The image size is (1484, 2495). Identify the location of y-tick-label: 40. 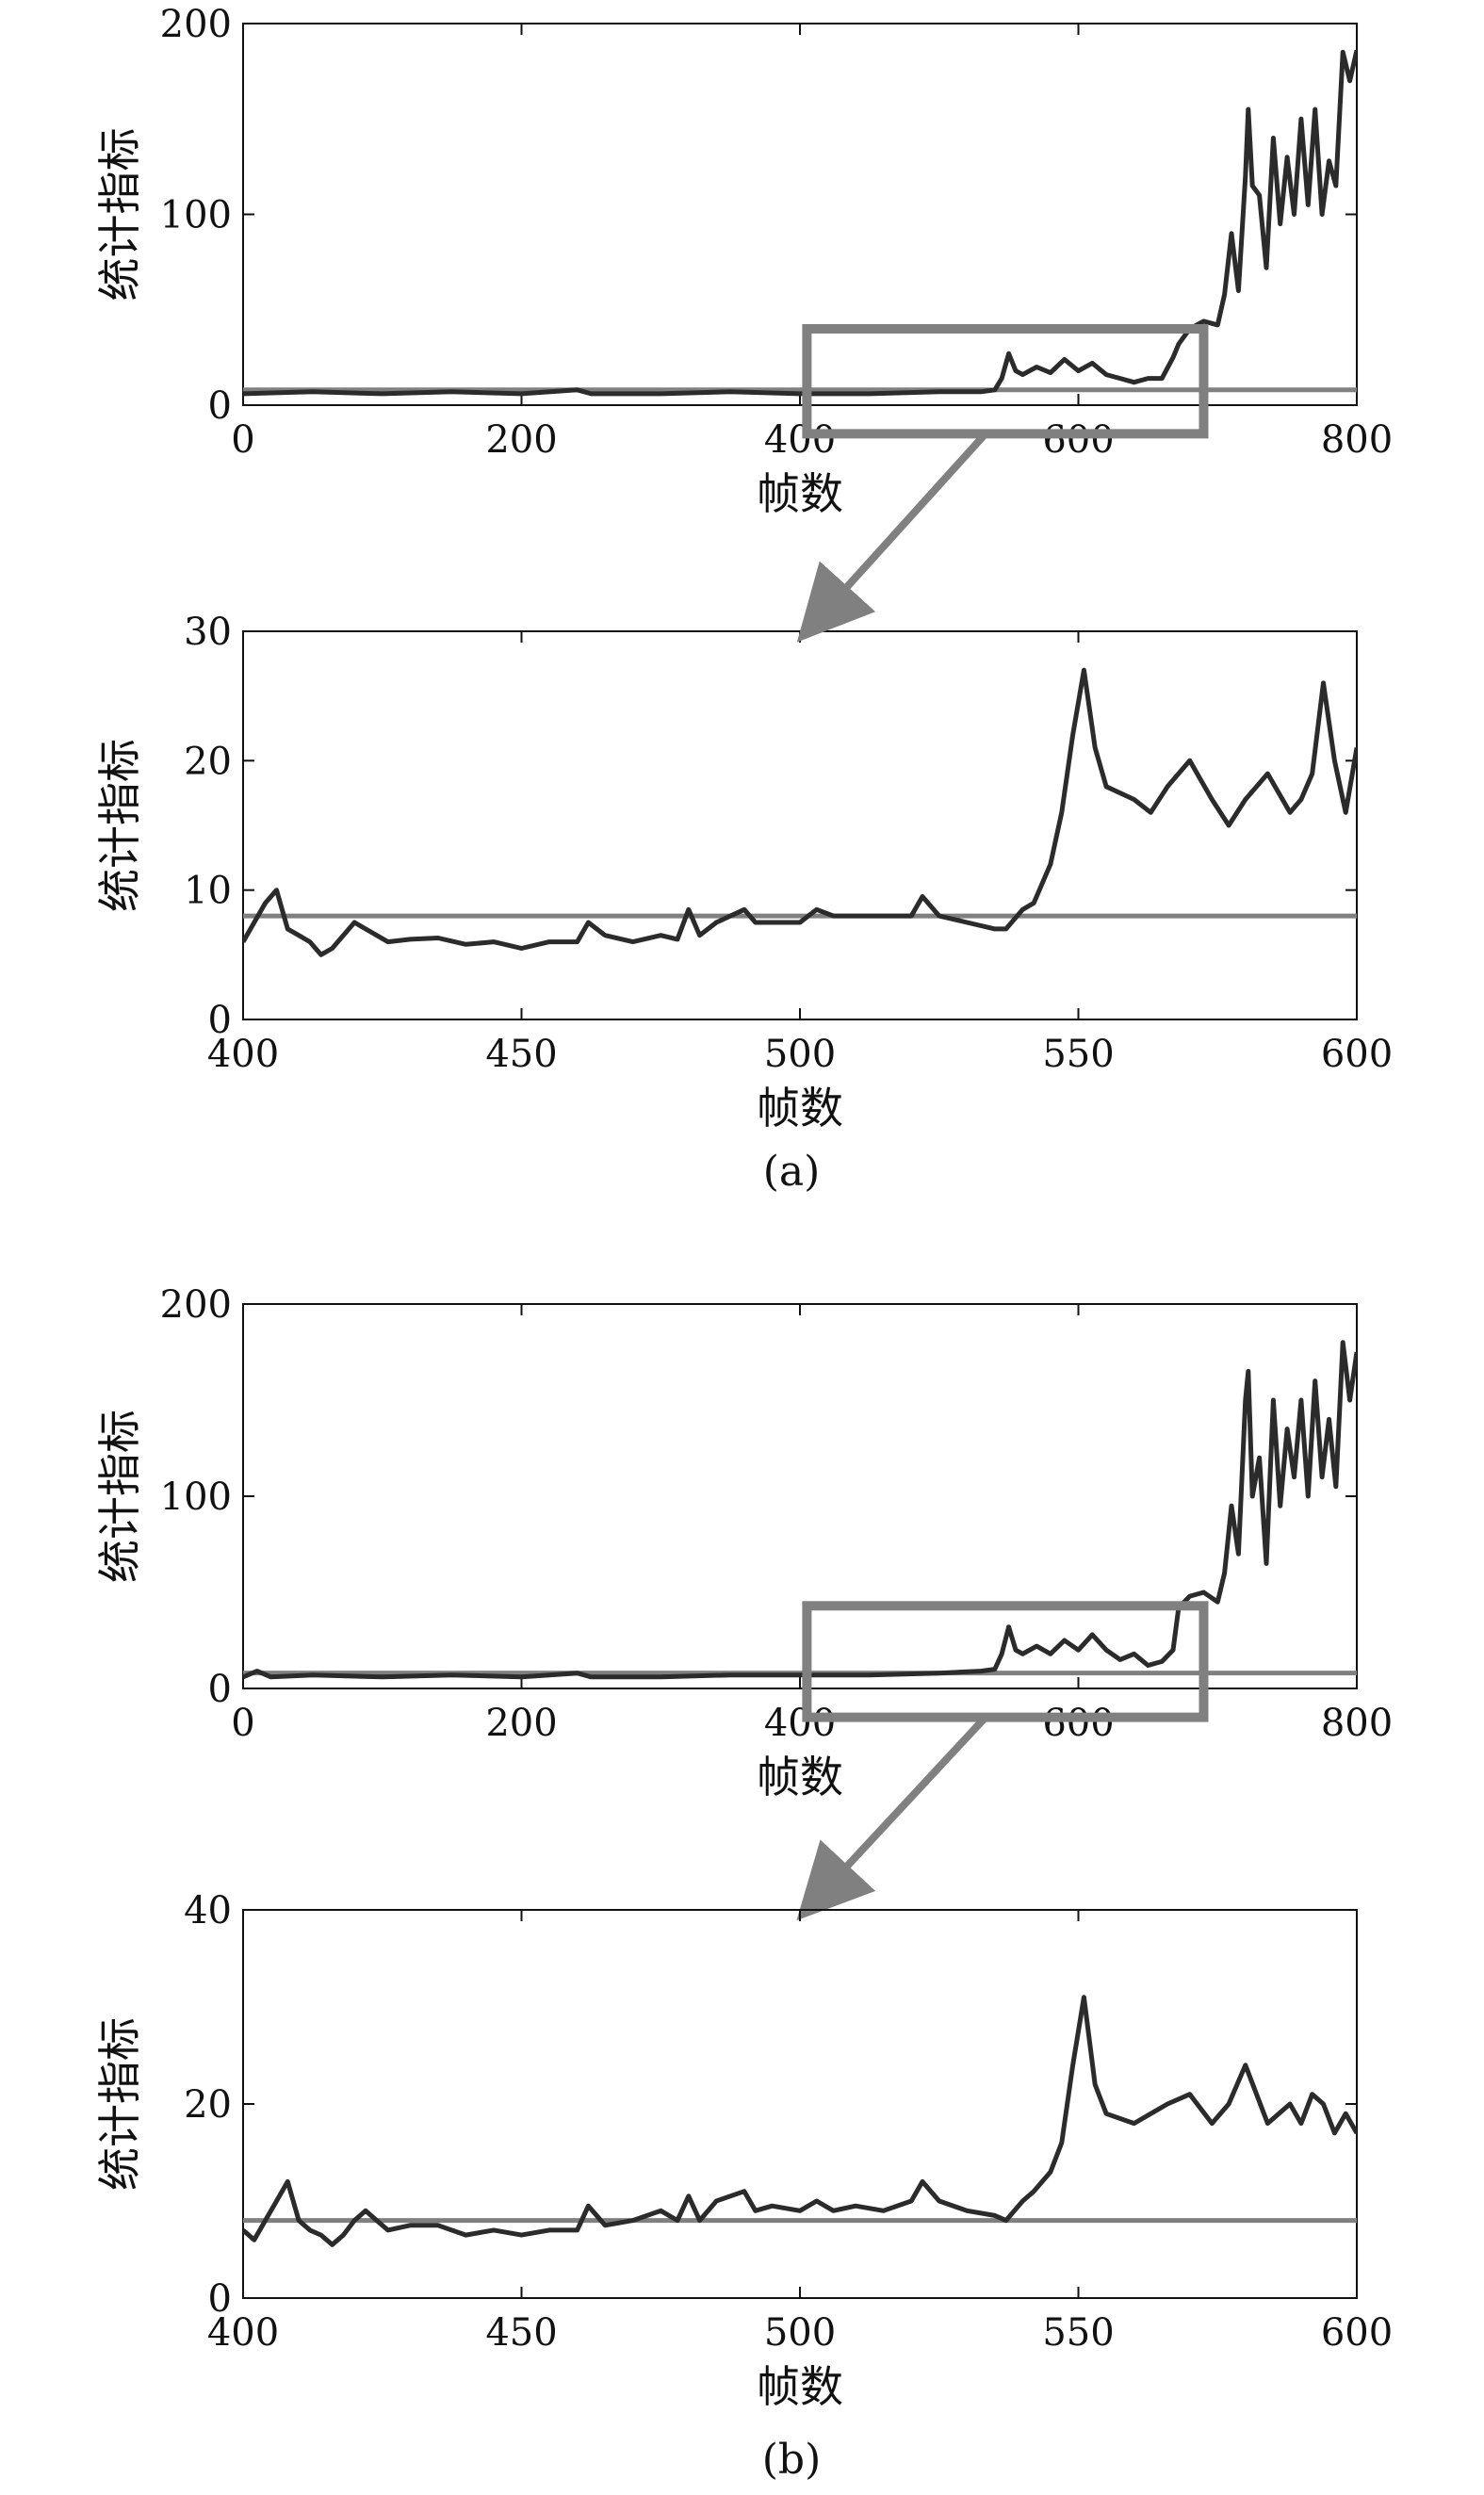
(208, 1910).